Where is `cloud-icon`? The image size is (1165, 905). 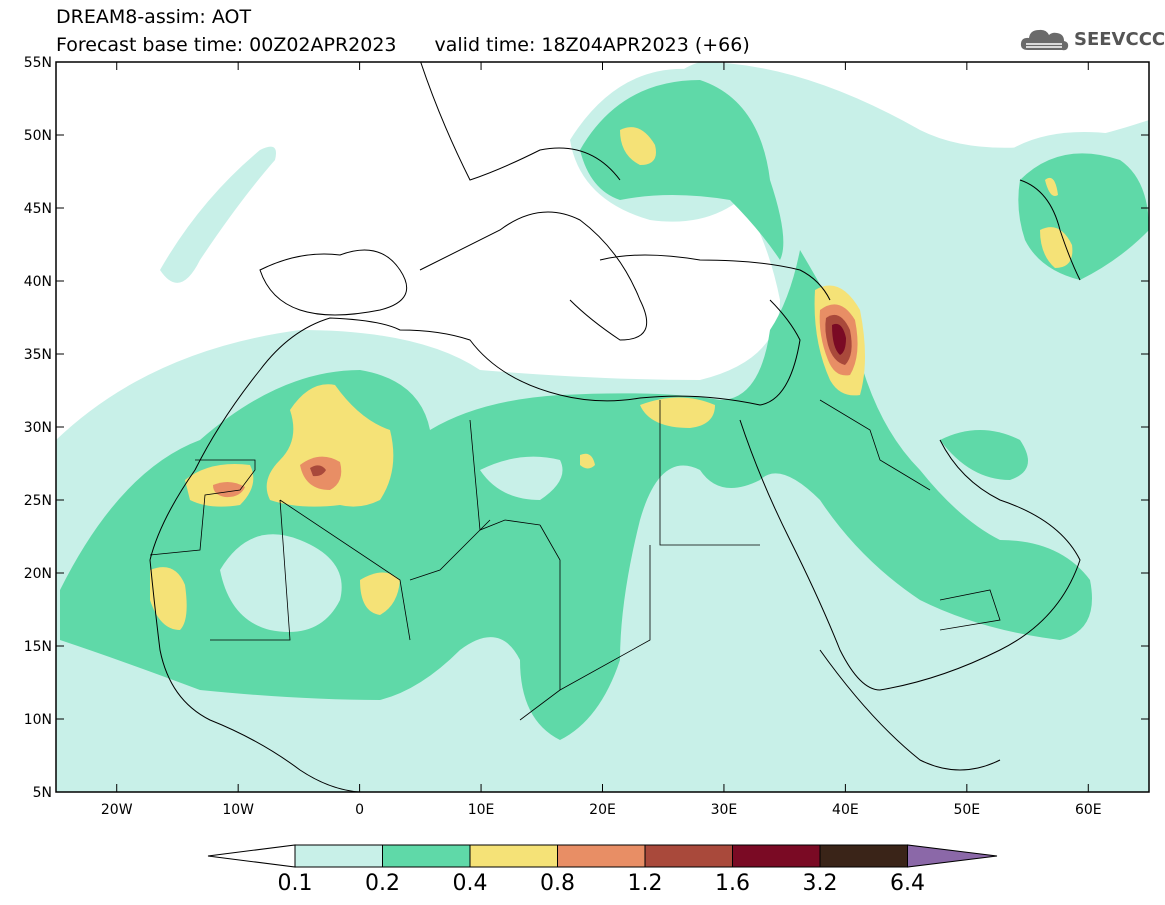 cloud-icon is located at coordinates (1044, 40).